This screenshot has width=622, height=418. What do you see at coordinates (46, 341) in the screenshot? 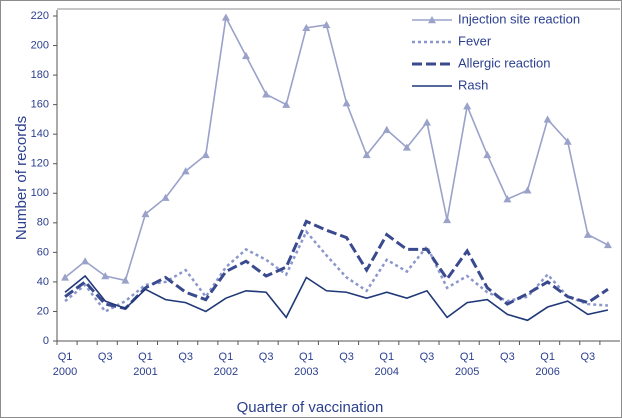
I see `y-tick-label: 0` at bounding box center [46, 341].